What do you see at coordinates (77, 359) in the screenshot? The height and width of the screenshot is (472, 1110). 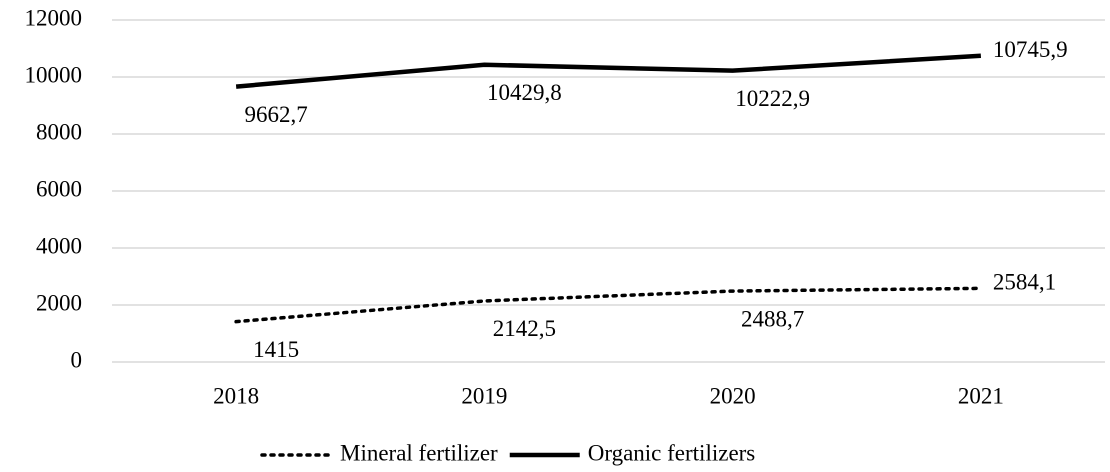 I see `y-tick-label: 0` at bounding box center [77, 359].